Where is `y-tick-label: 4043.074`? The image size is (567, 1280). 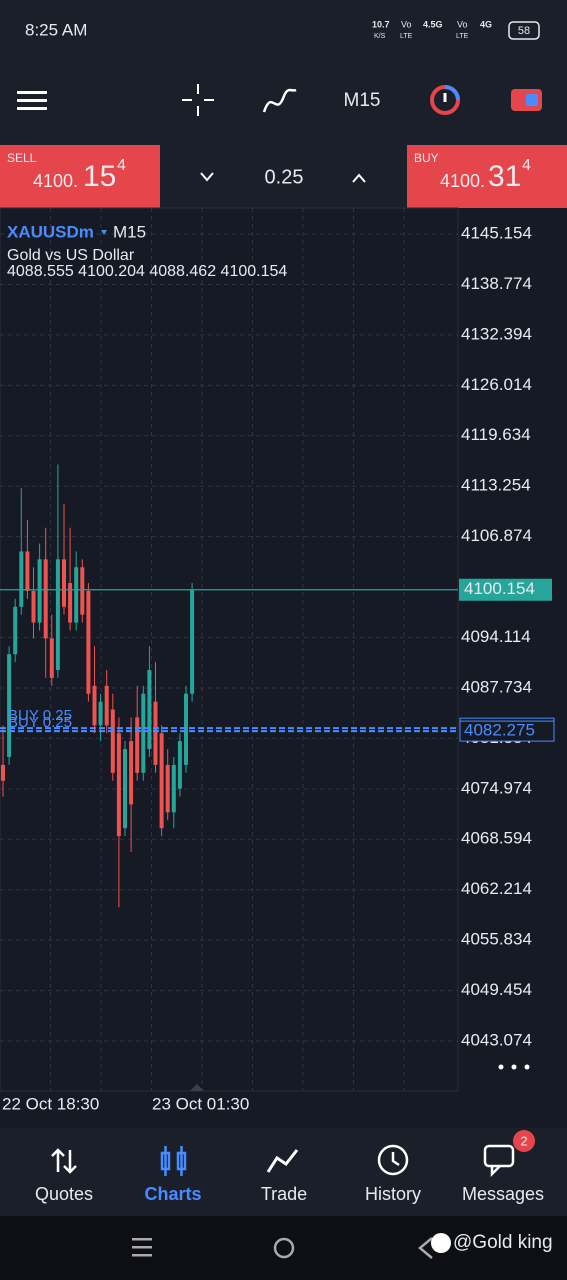 y-tick-label: 4043.074 is located at coordinates (496, 1039).